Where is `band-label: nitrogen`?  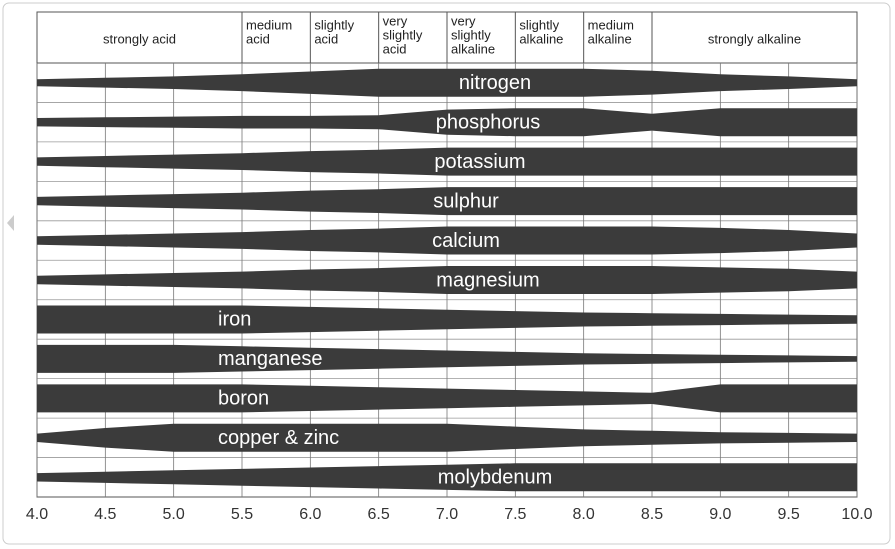 band-label: nitrogen is located at coordinates (495, 83).